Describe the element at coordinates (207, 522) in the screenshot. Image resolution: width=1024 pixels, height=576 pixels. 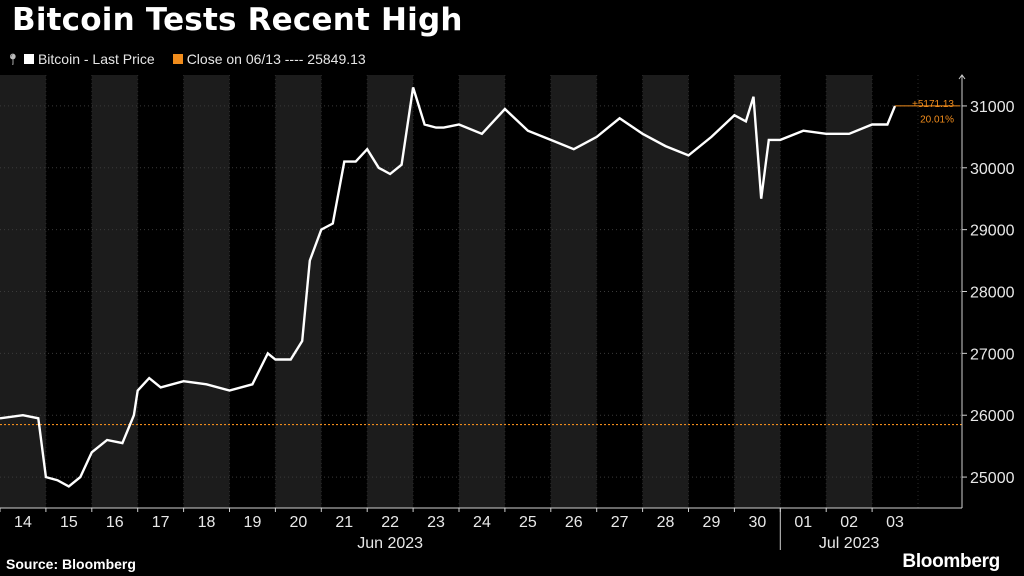
I see `x-tick-label: 18` at that location.